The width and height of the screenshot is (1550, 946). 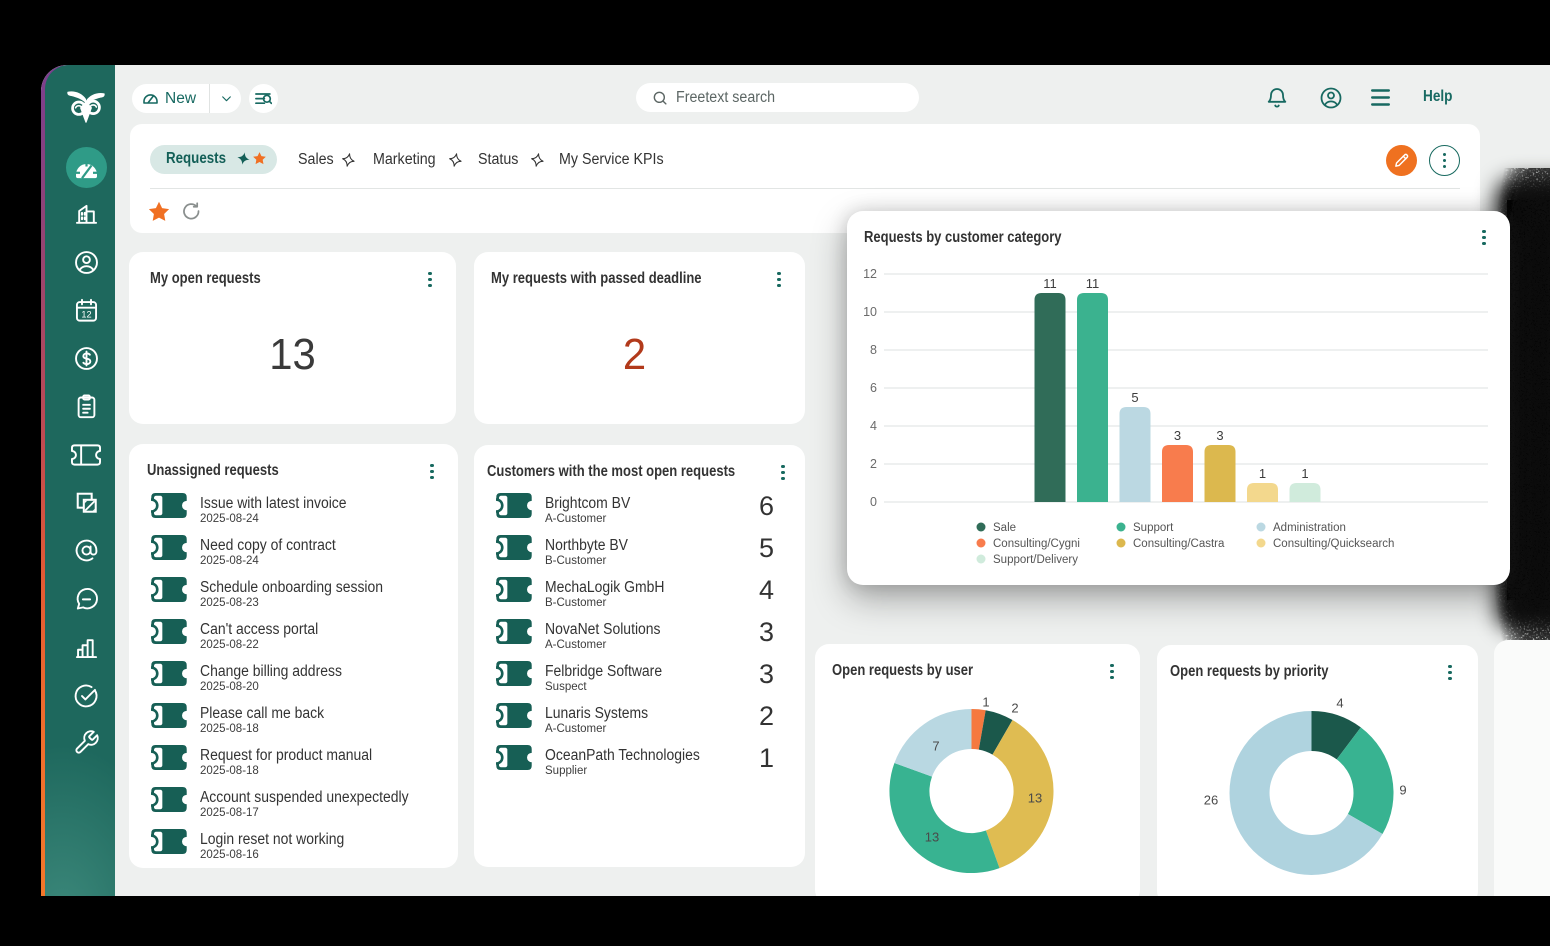 I want to click on svg-text: 8, so click(x=873, y=350).